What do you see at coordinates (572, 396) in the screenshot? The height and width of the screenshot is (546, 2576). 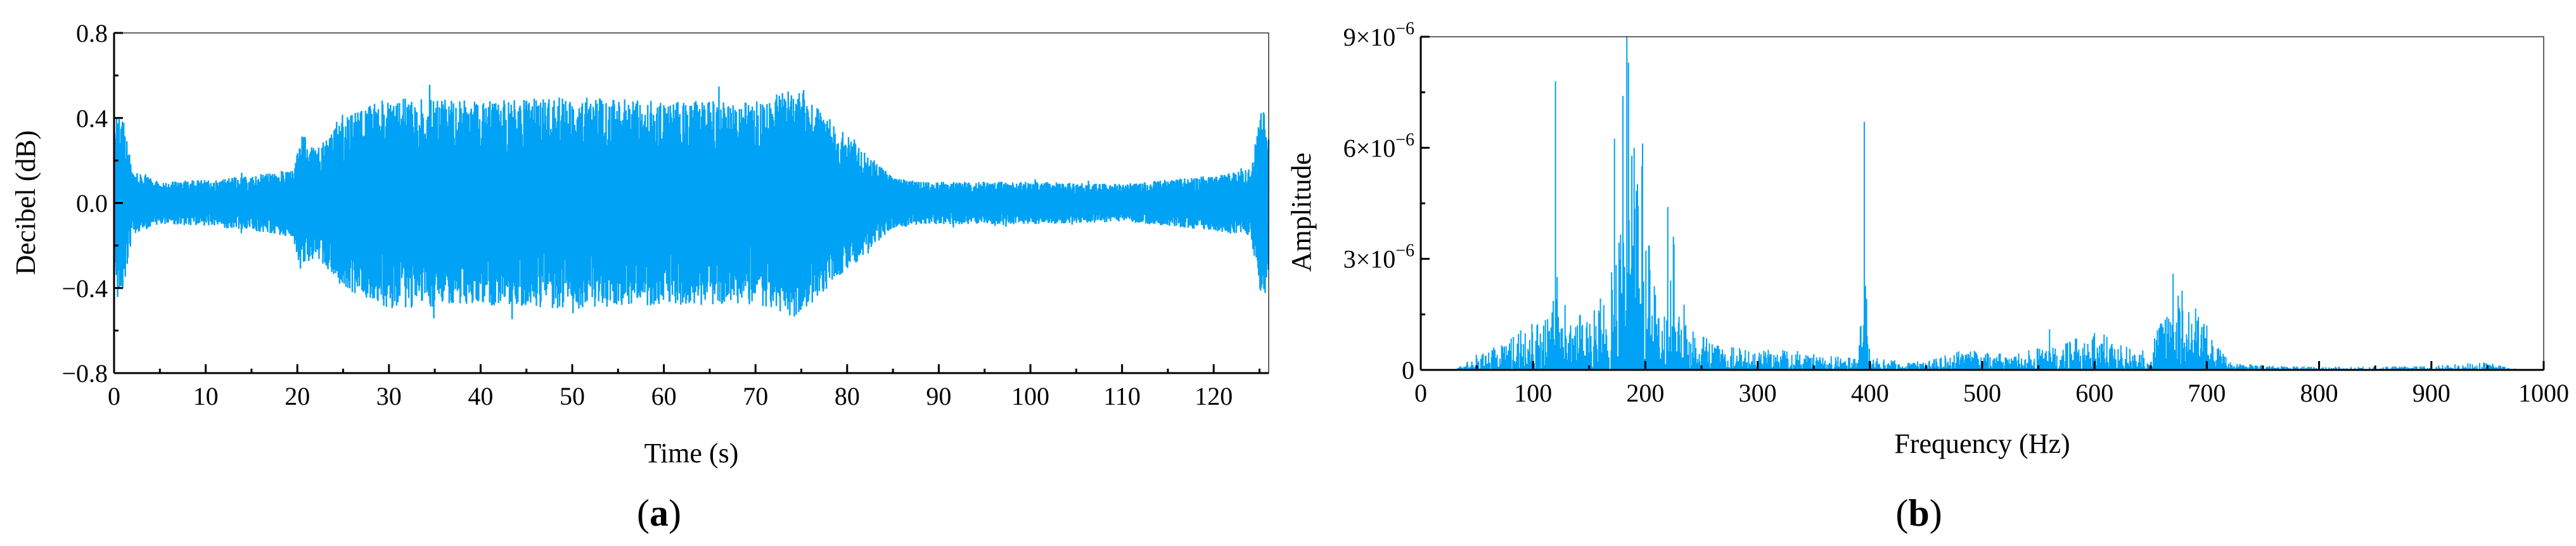 I see `chart-a-x-tick-label: 50` at bounding box center [572, 396].